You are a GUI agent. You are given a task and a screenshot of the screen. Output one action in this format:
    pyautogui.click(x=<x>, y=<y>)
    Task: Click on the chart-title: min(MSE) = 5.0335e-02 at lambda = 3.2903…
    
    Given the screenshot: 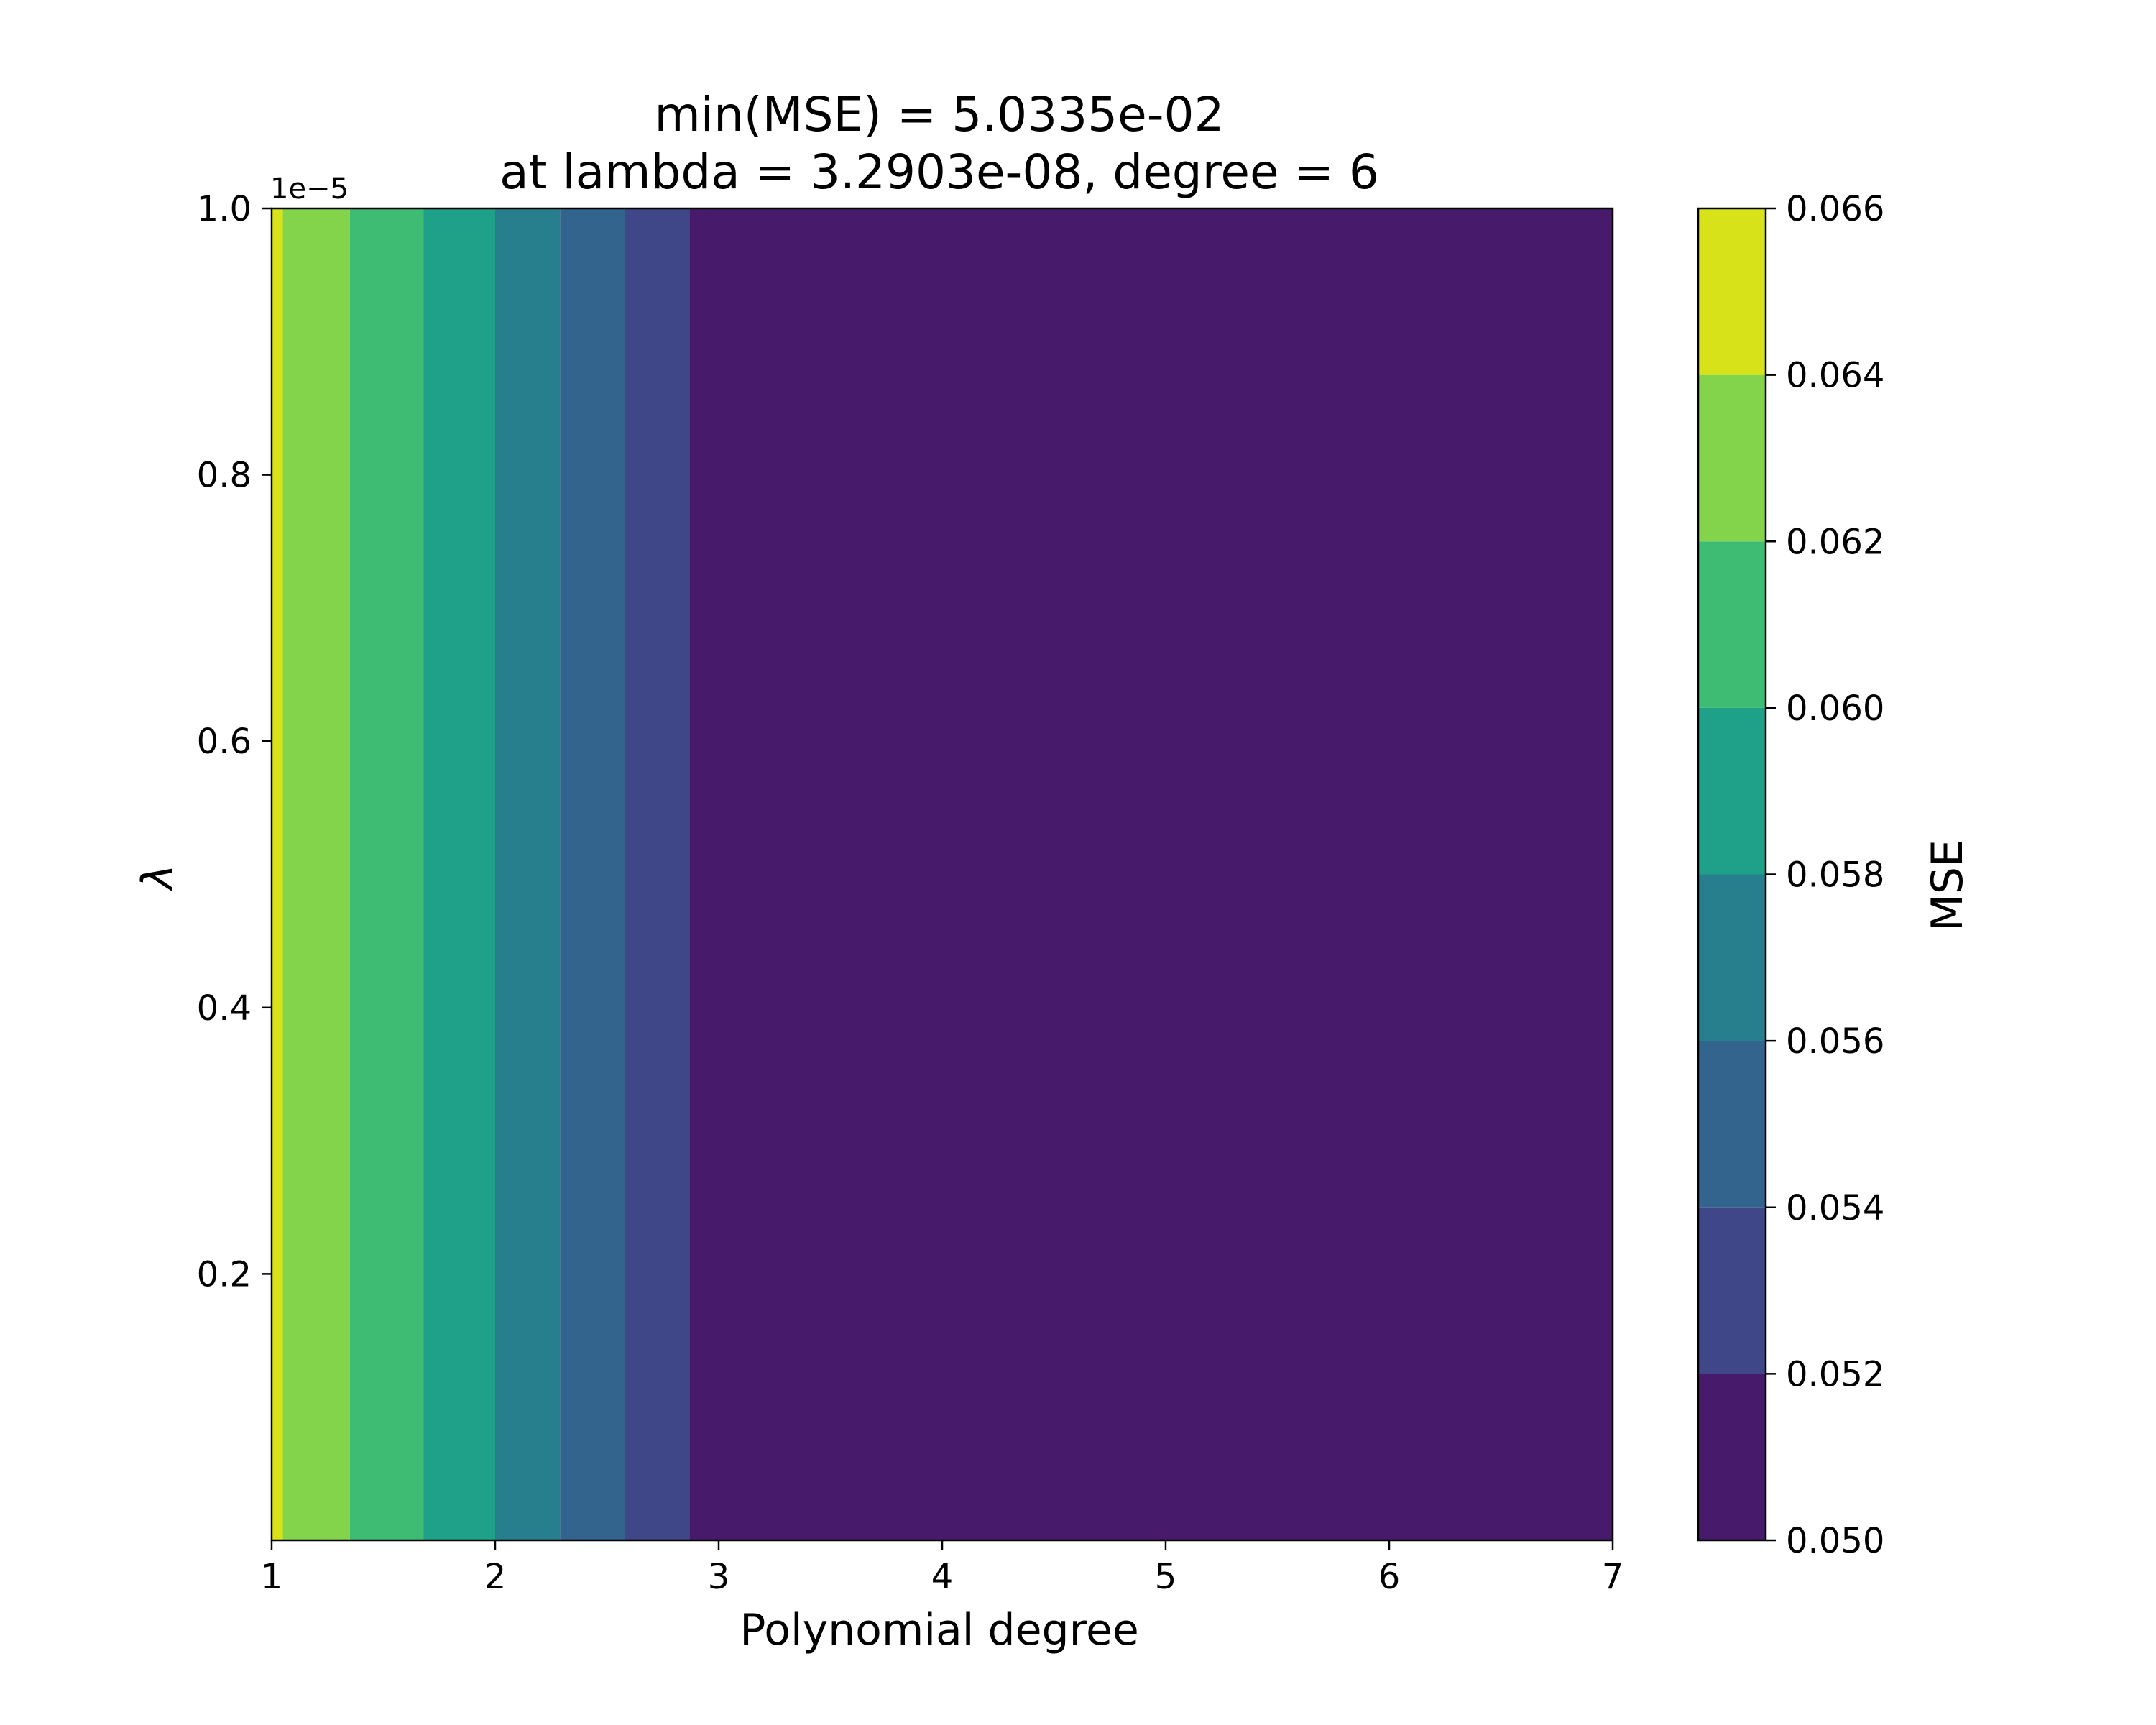 What is the action you would take?
    pyautogui.click(x=939, y=143)
    